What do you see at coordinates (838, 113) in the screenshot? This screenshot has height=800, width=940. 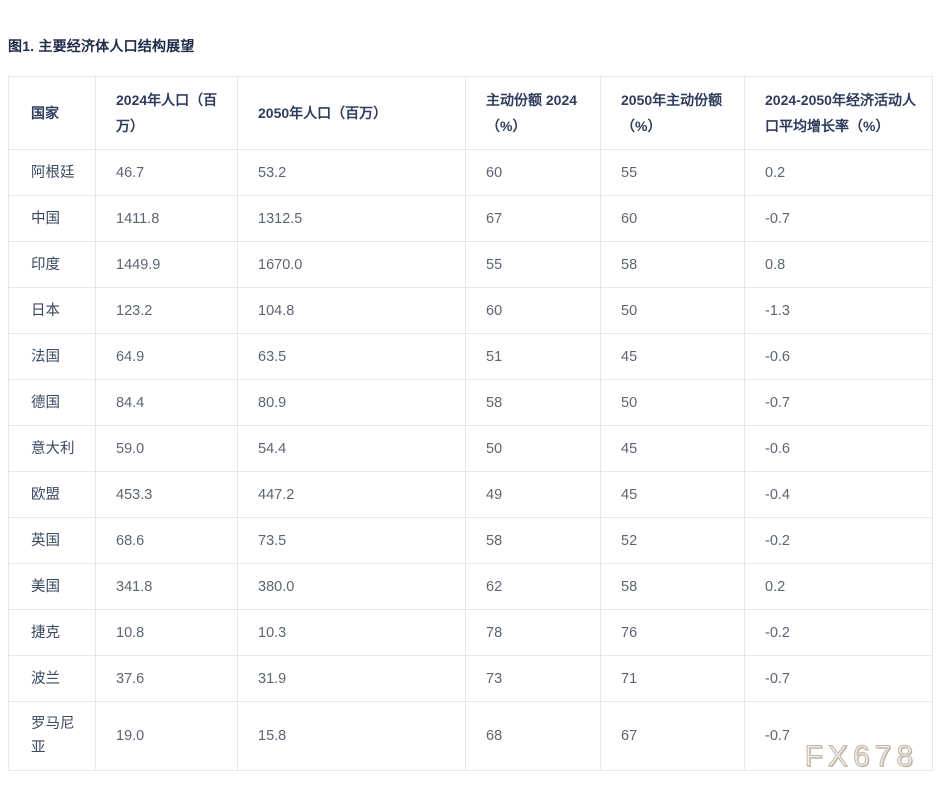 I see `column-header: 2024-2050年经济活动人口平均增长率（%）` at bounding box center [838, 113].